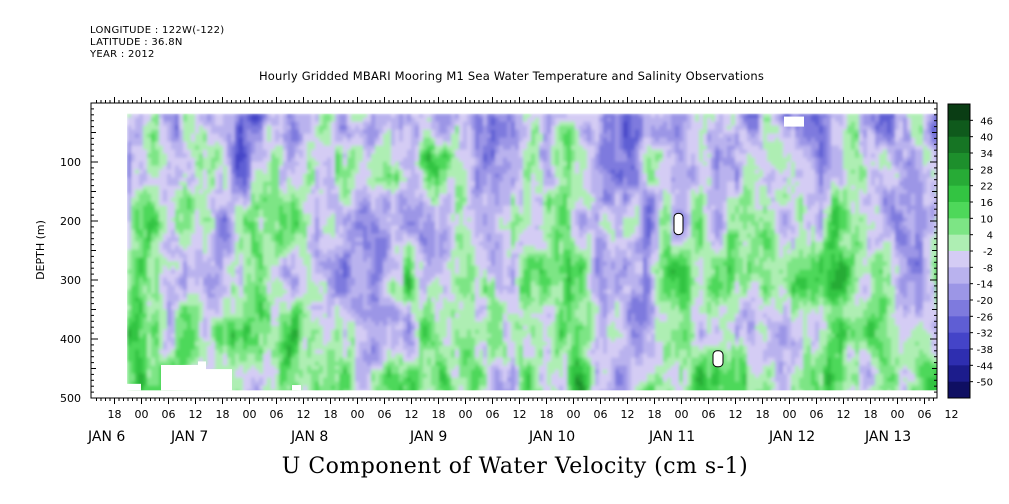  Describe the element at coordinates (986, 138) in the screenshot. I see `colorbar-label: 40` at that location.